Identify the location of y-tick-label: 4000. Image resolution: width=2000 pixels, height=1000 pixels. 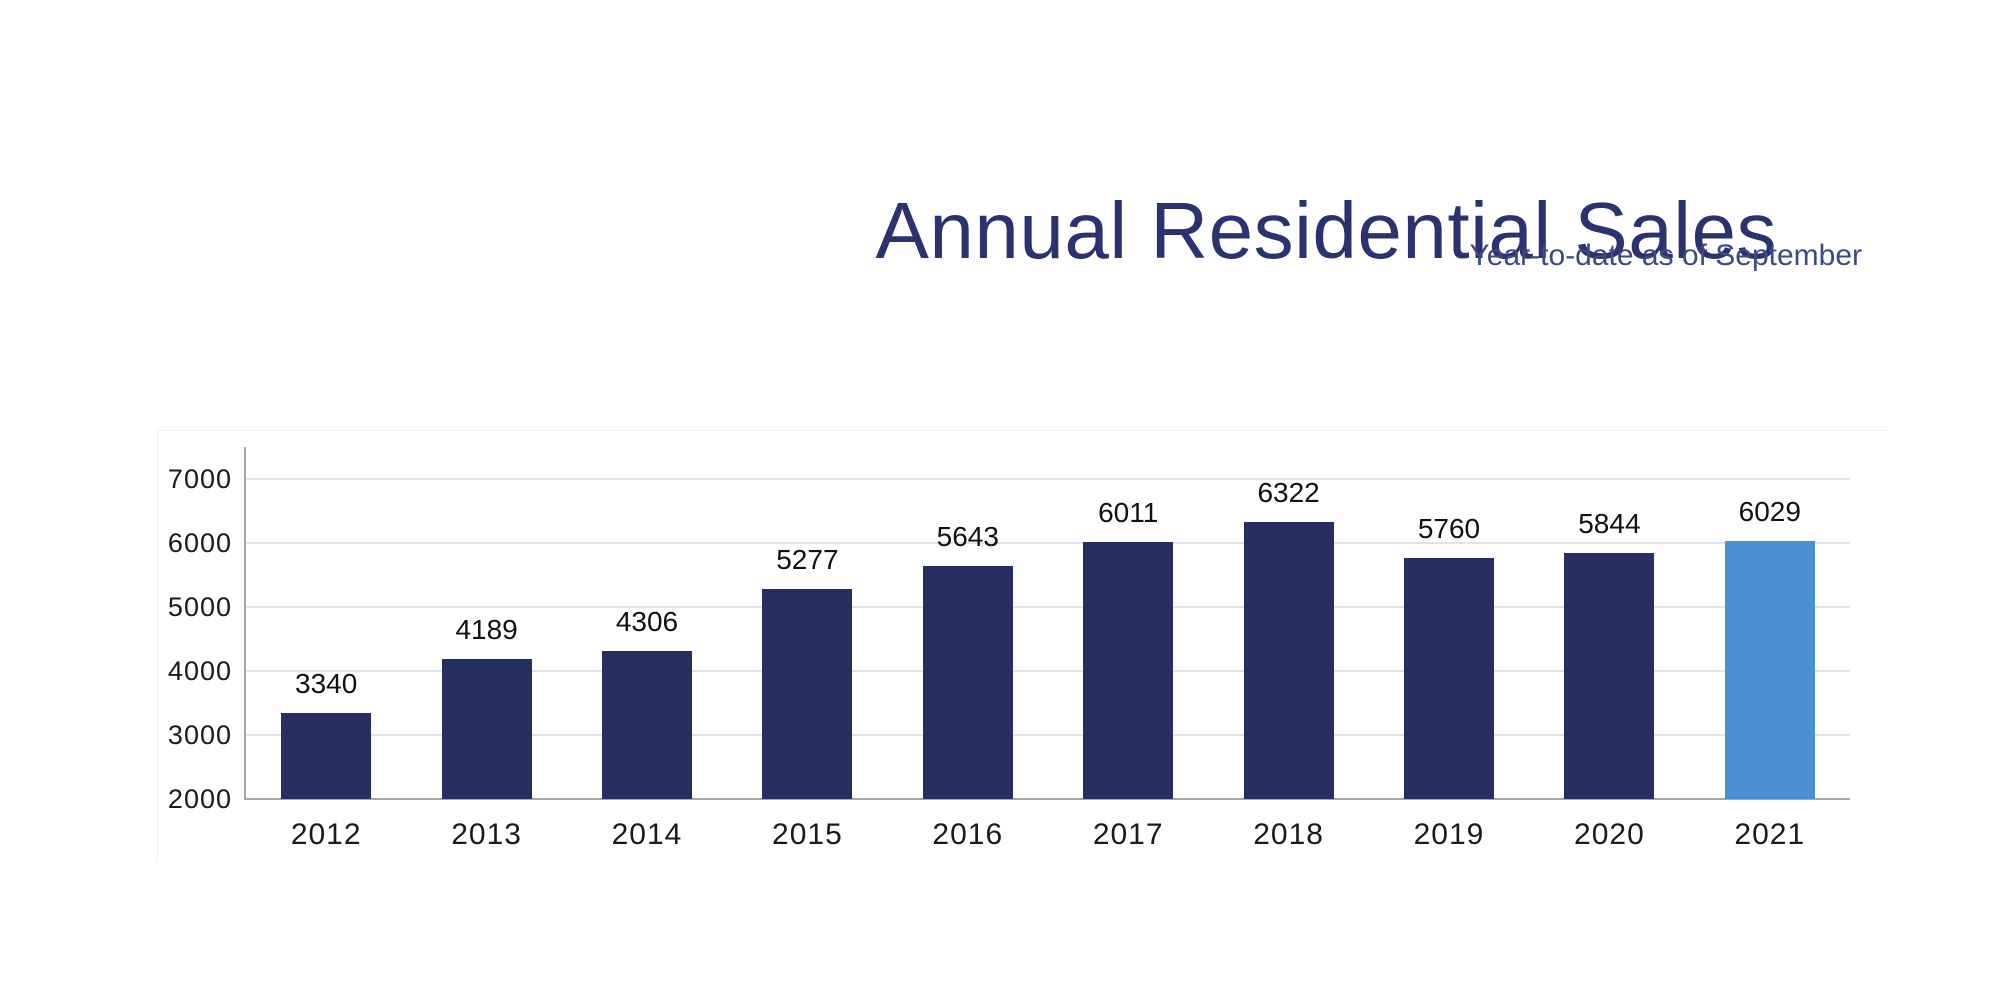
(199, 671).